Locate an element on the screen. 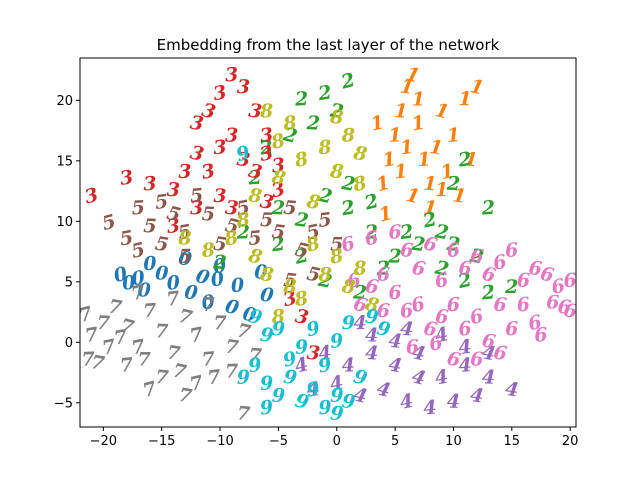  x-tick-label: 10 is located at coordinates (453, 441).